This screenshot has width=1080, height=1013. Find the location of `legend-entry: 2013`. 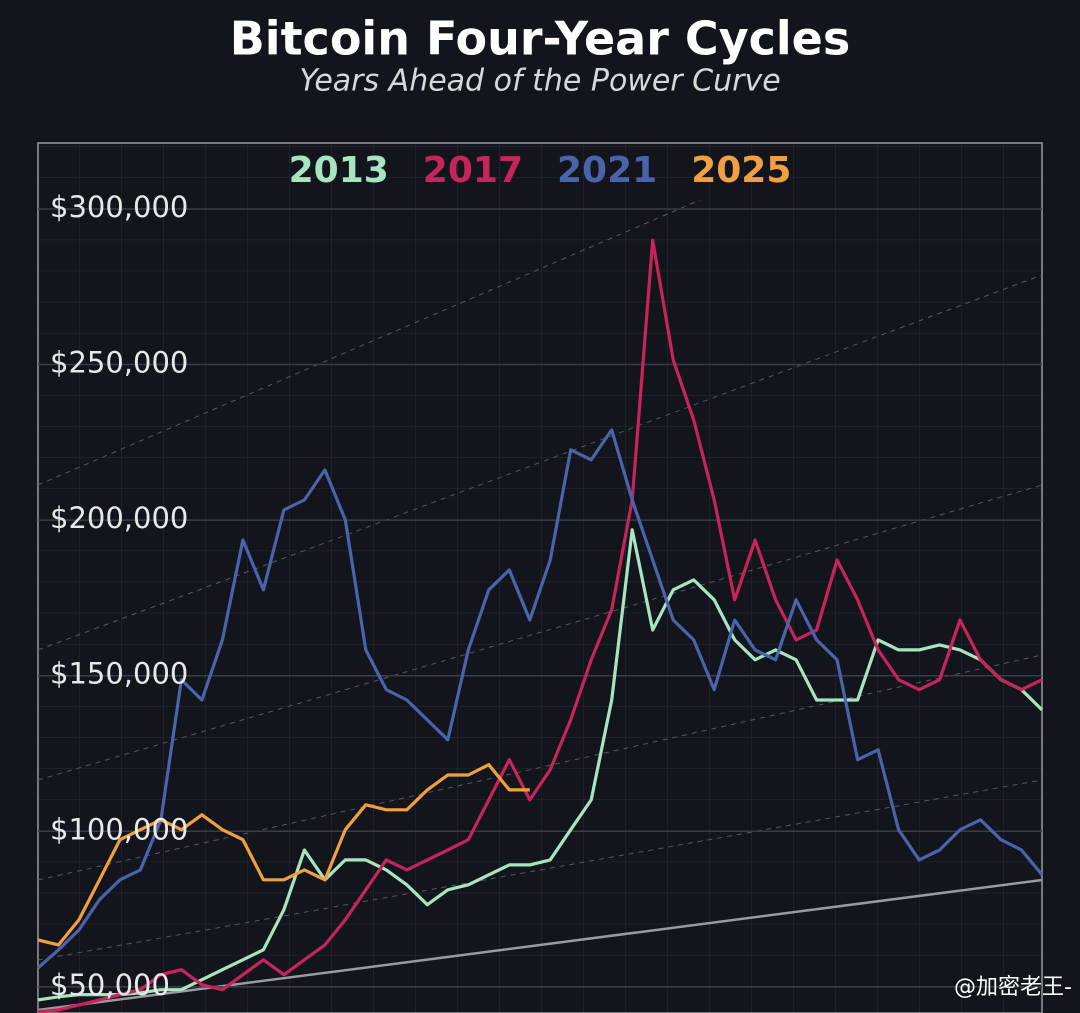

legend-entry: 2013 is located at coordinates (339, 170).